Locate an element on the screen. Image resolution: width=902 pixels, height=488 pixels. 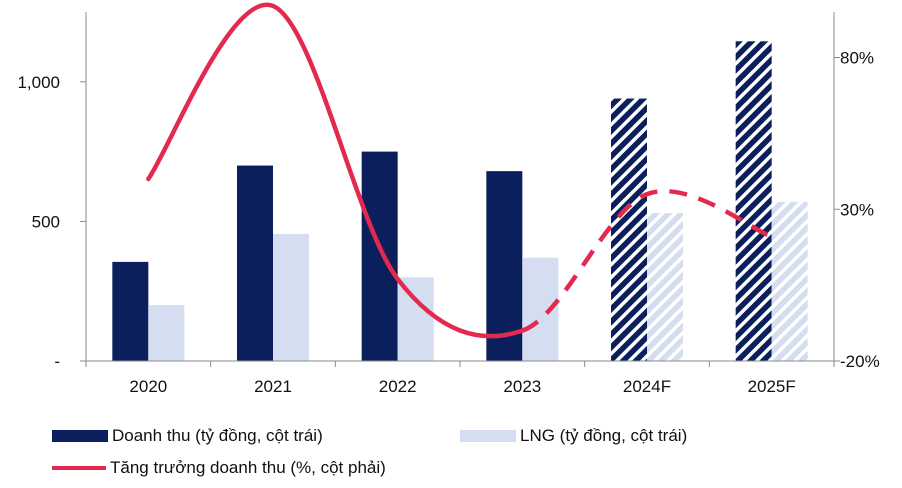
bar-lng-2021 is located at coordinates (291, 297).